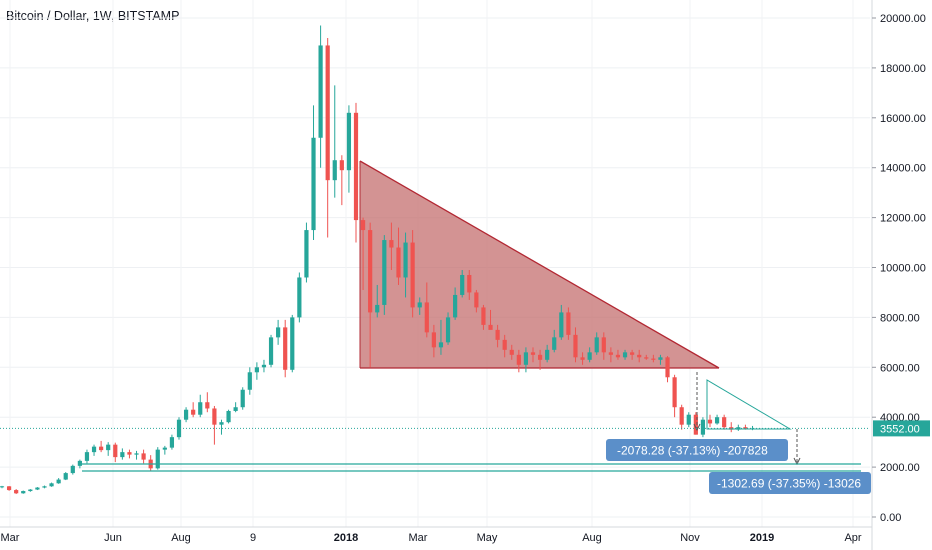 This screenshot has height=550, width=932. Describe the element at coordinates (749, 404) in the screenshot. I see `small-triangle` at that location.